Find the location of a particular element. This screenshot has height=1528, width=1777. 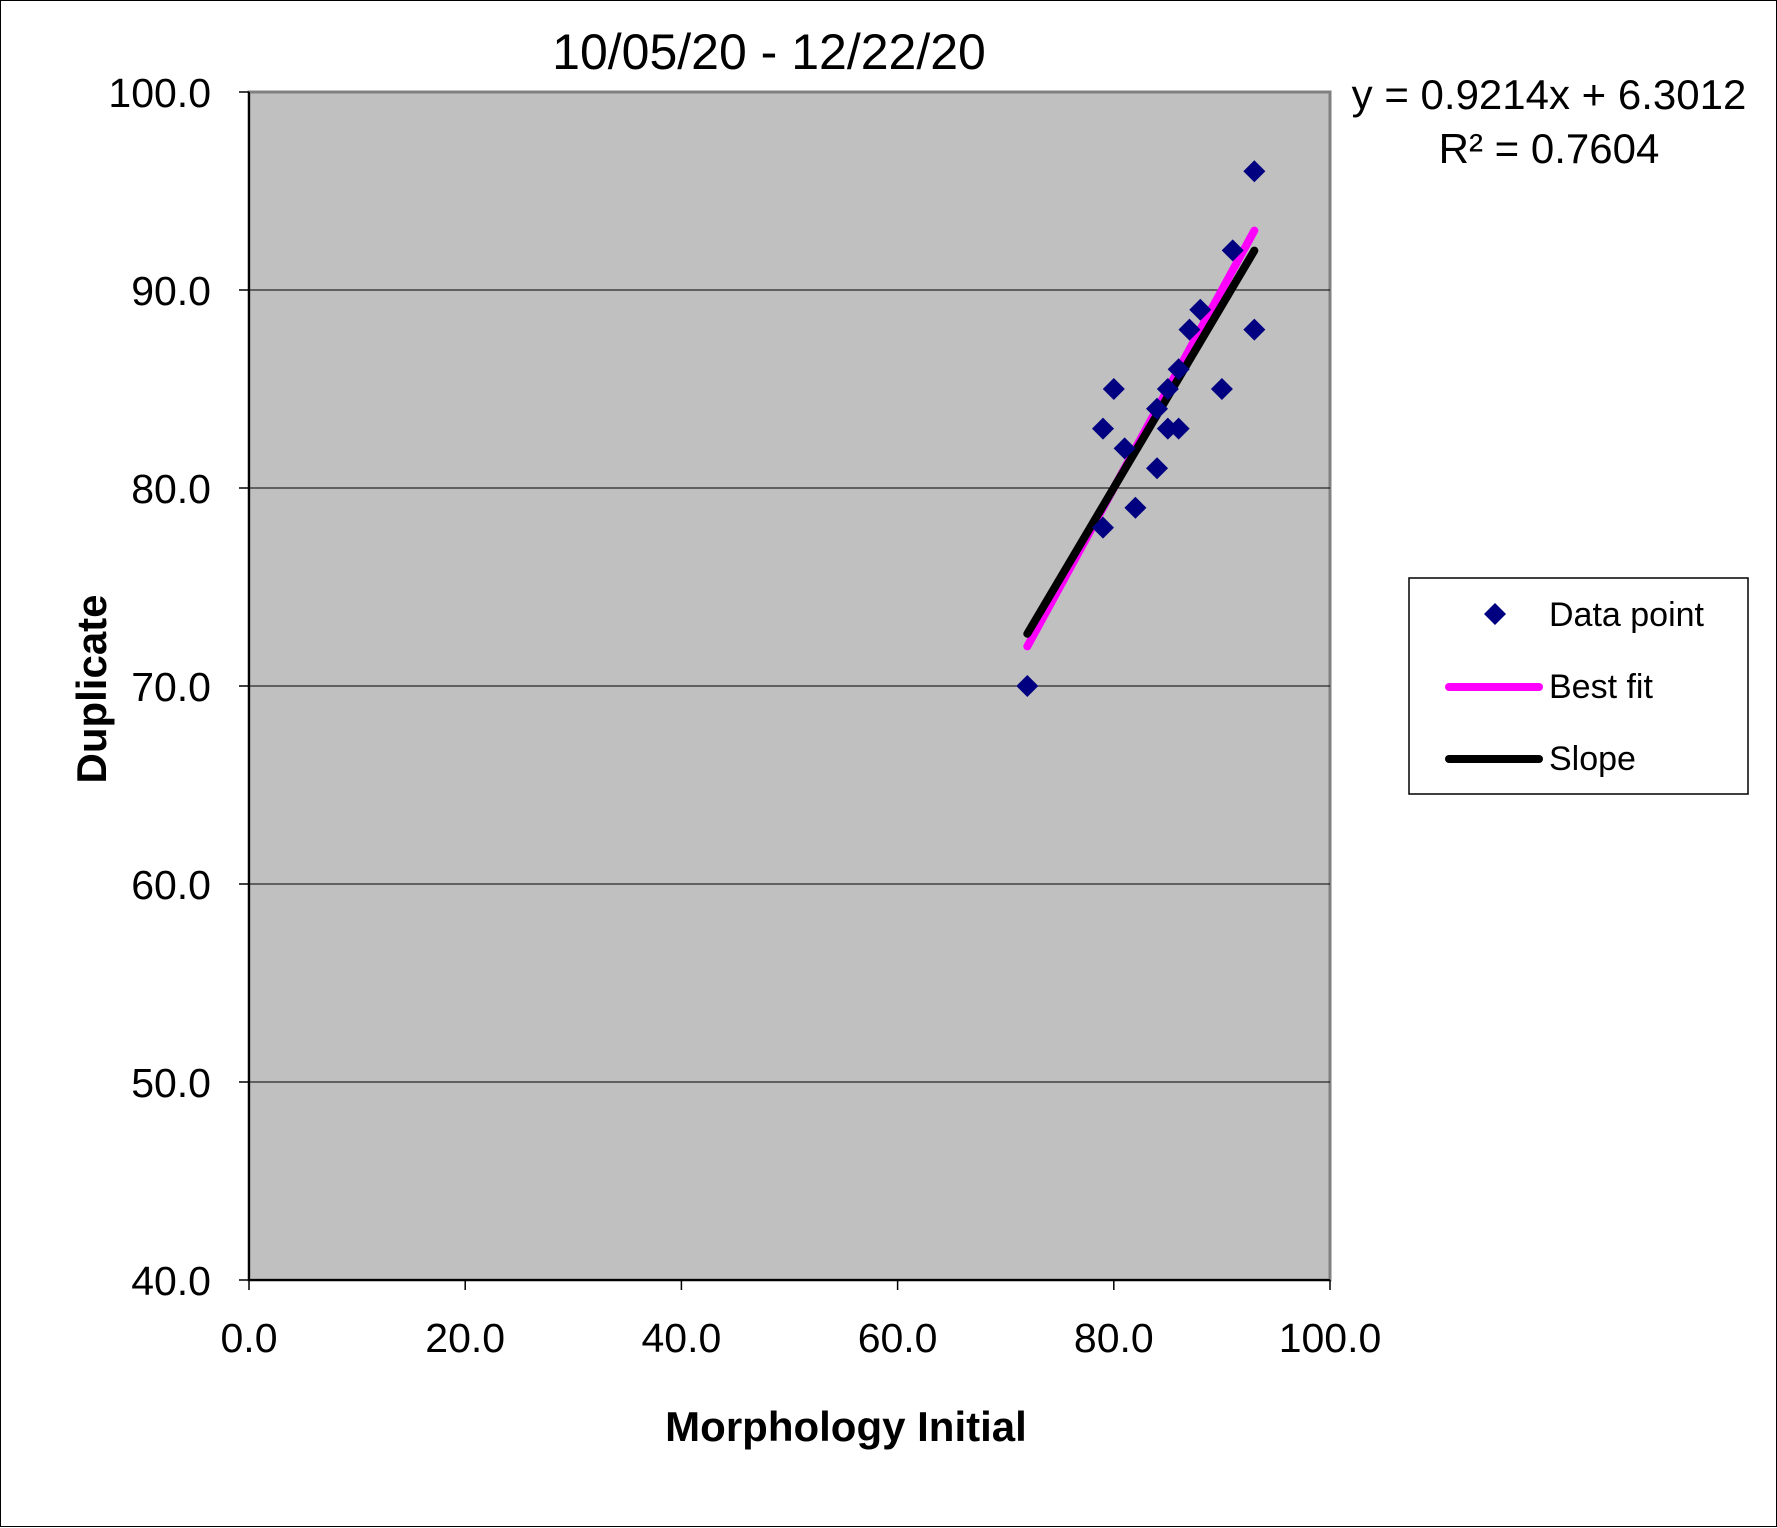

y-tick-label: 70.0 is located at coordinates (171, 687).